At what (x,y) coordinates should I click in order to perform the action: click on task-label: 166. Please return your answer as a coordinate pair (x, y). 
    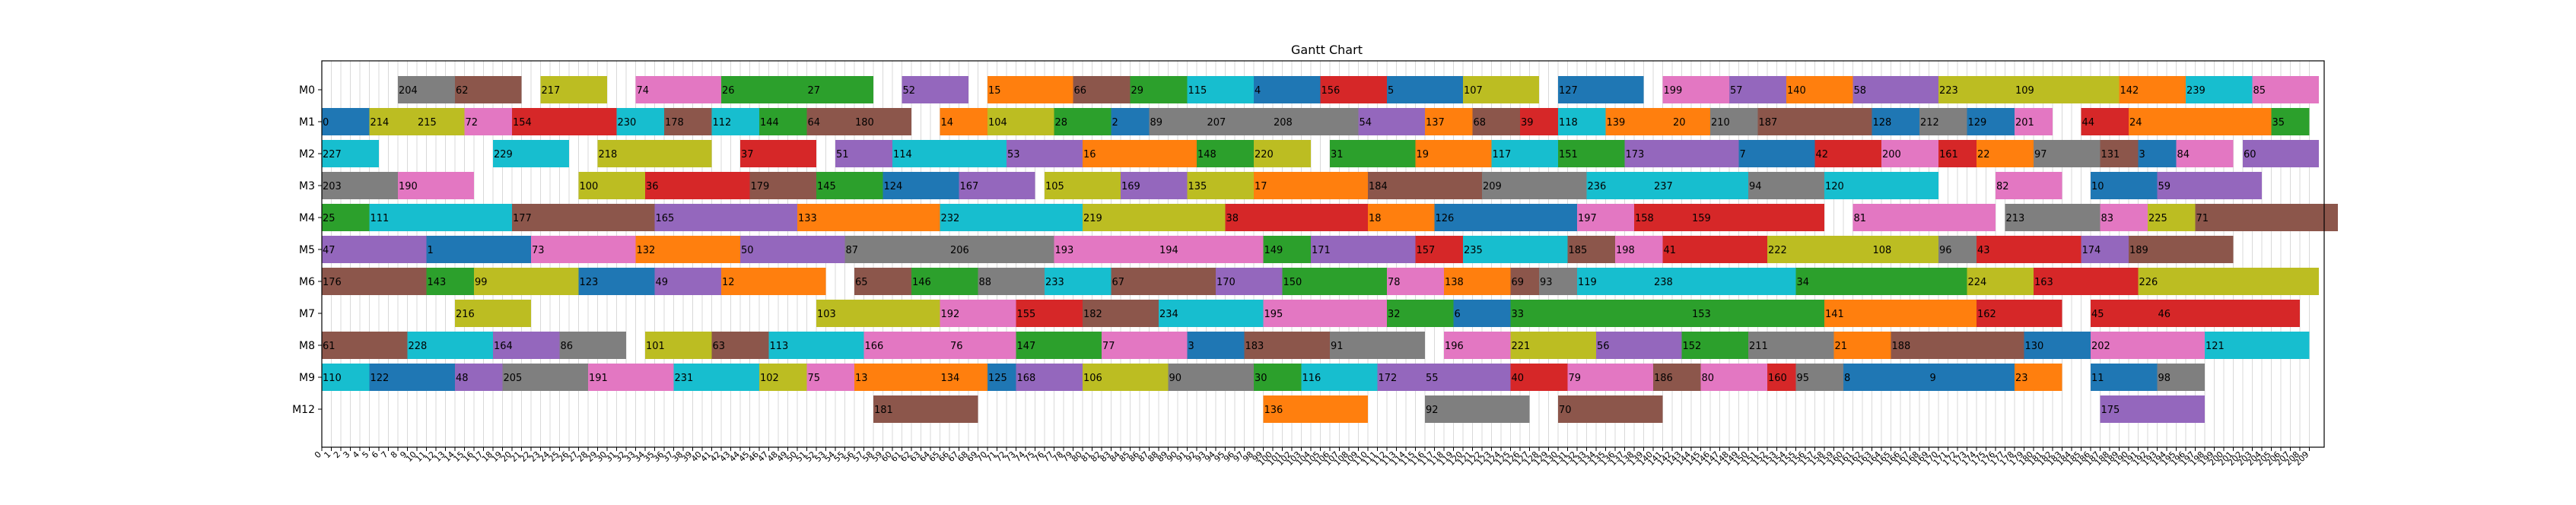
    Looking at the image, I should click on (874, 347).